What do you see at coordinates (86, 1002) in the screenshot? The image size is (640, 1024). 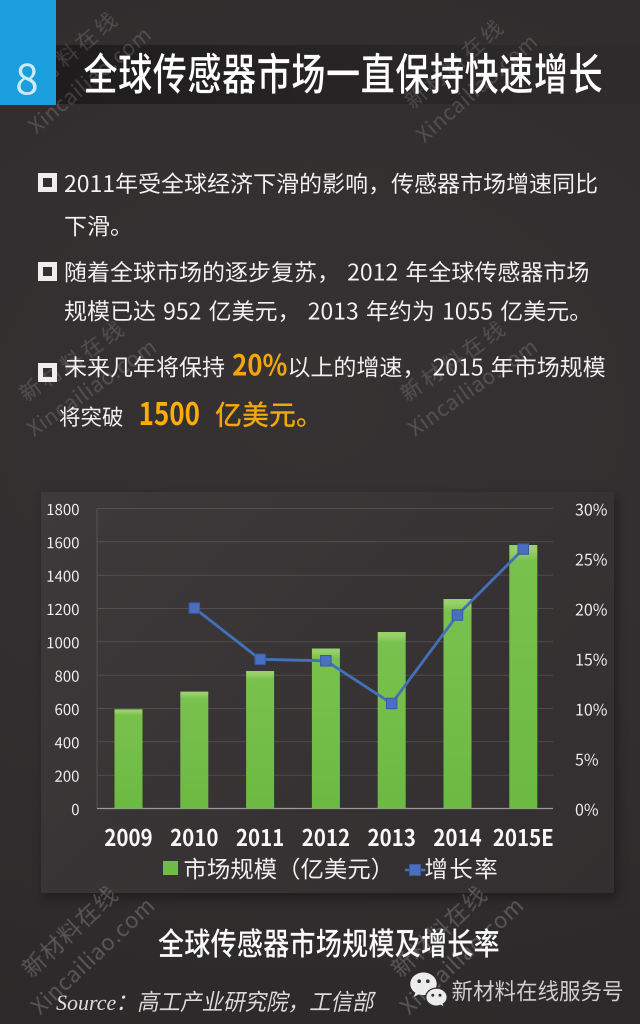 I see `svg-text: Source` at bounding box center [86, 1002].